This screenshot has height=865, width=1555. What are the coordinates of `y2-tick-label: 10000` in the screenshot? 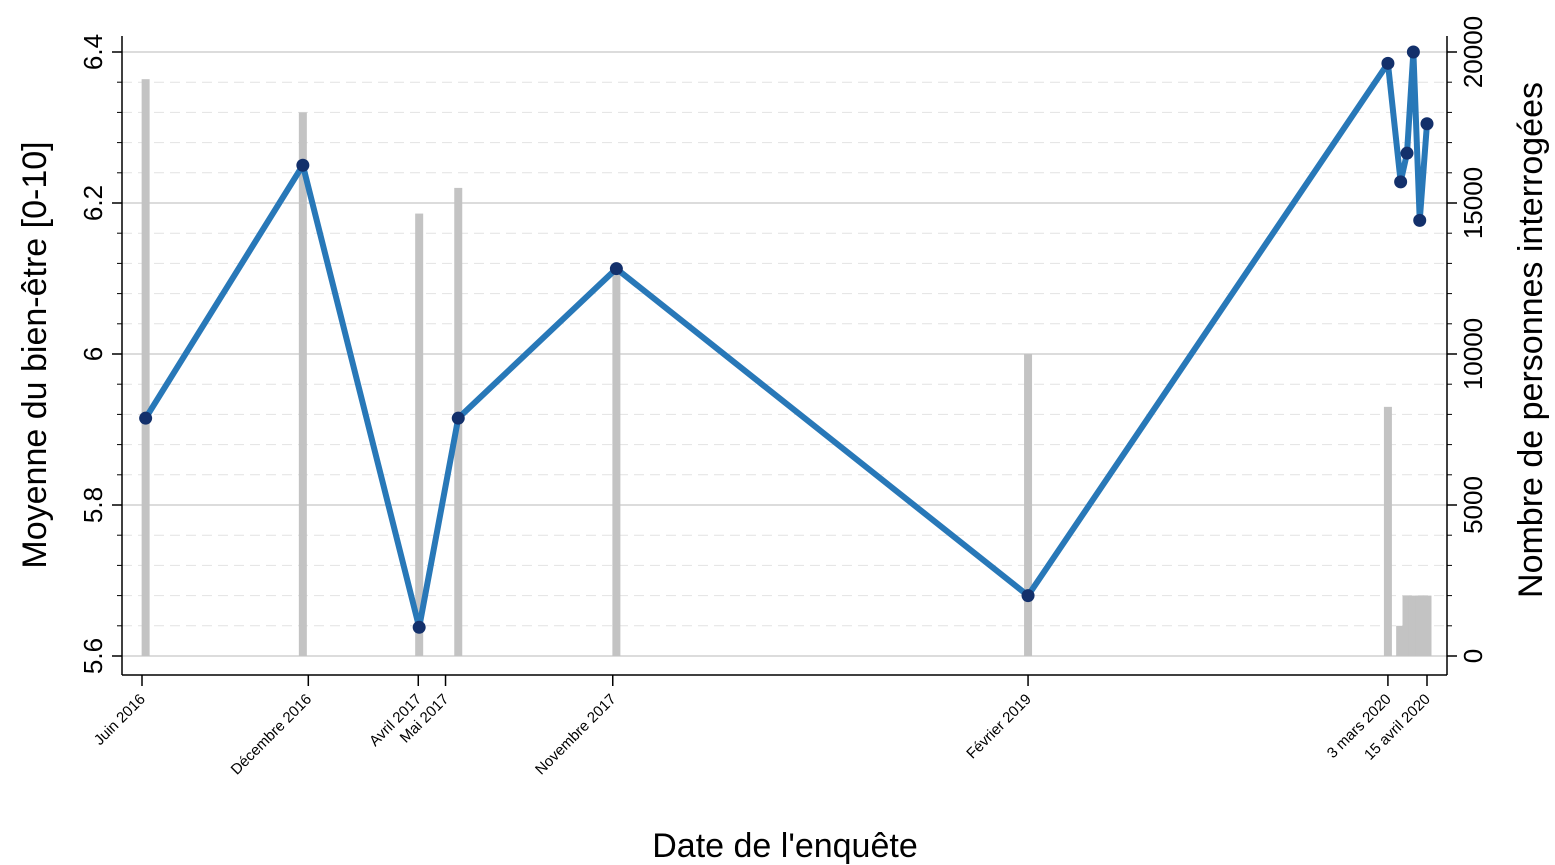 It's located at (1473, 354).